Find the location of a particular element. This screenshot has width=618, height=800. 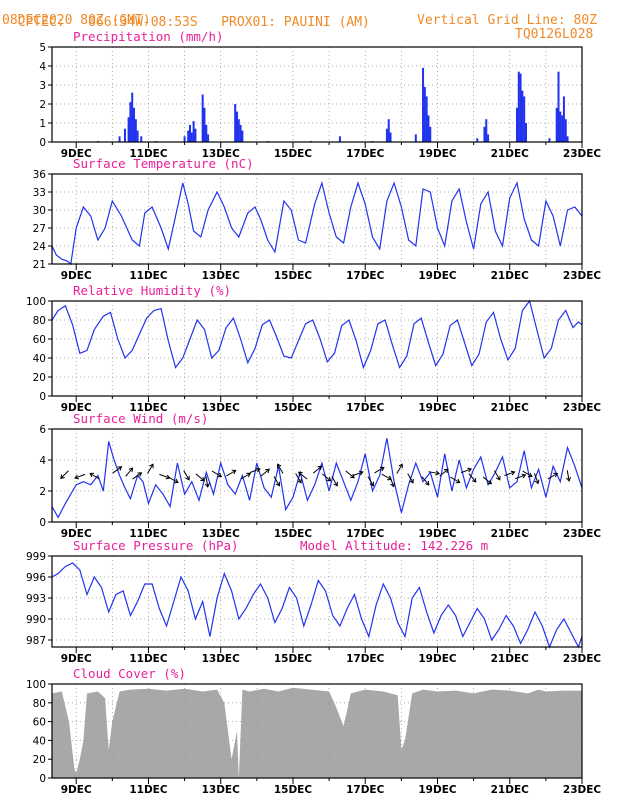

rh-xtick-label-2: 13DEC is located at coordinates (221, 408).